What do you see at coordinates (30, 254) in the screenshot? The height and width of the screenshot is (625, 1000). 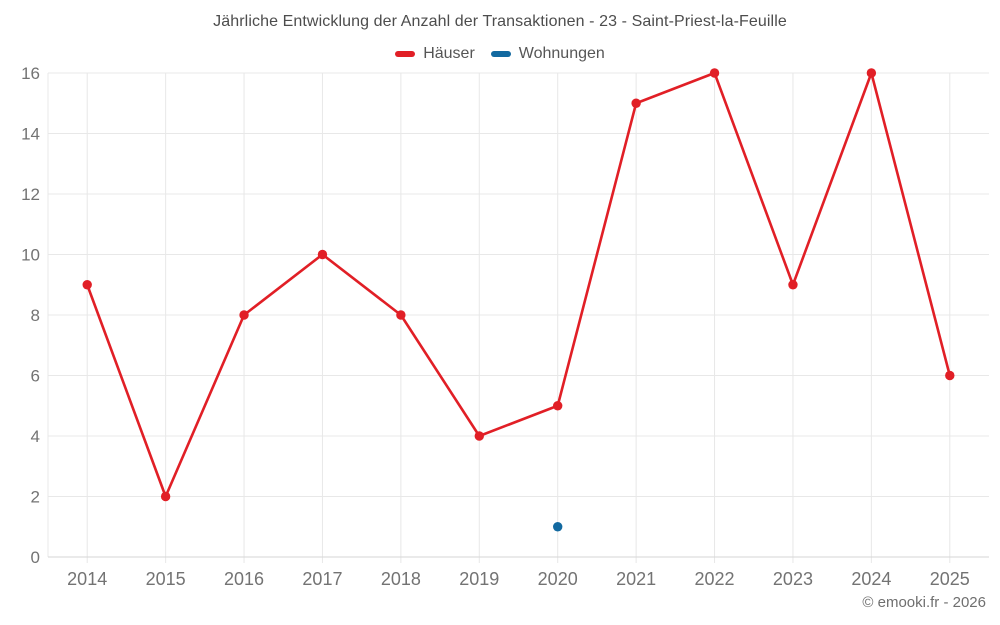 I see `y-axis-tick-label: 10` at bounding box center [30, 254].